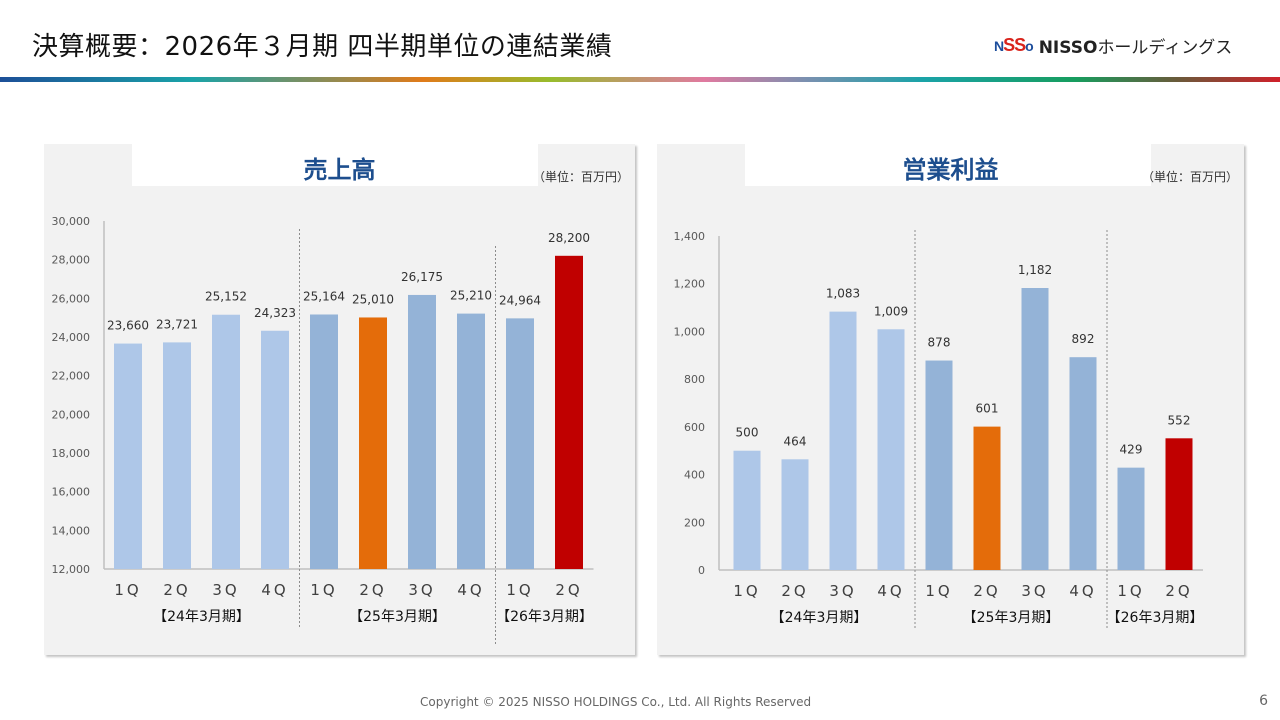 The height and width of the screenshot is (720, 1280). What do you see at coordinates (1083, 339) in the screenshot?
I see `data-label: 892` at bounding box center [1083, 339].